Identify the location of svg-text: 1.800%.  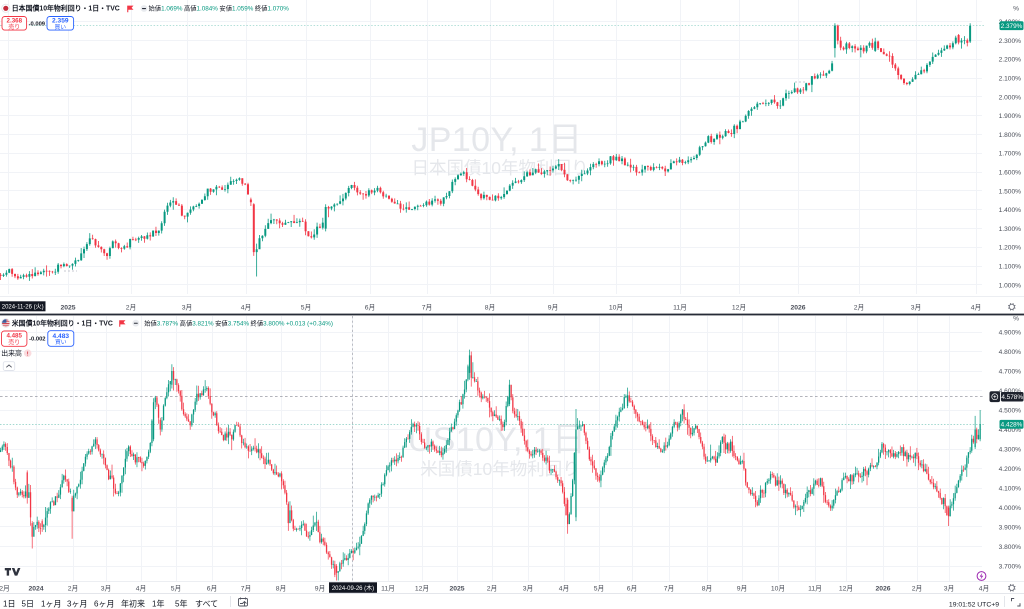
(1010, 135).